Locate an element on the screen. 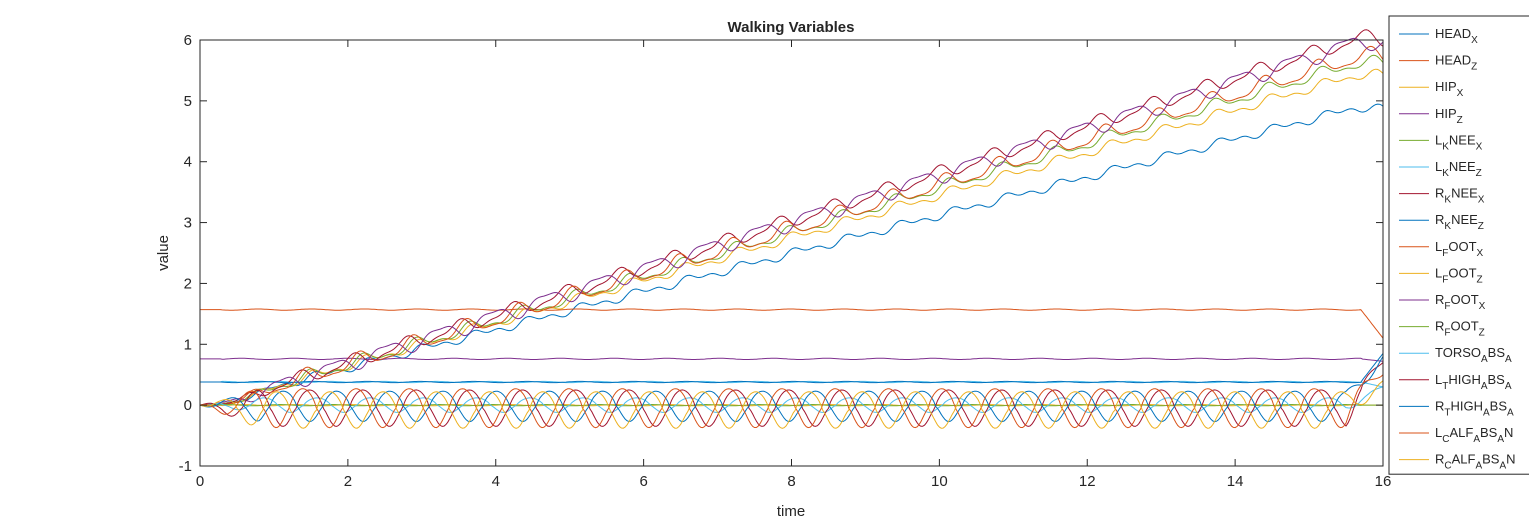  legend-entry-label: RKNEEZ is located at coordinates (1459, 222).